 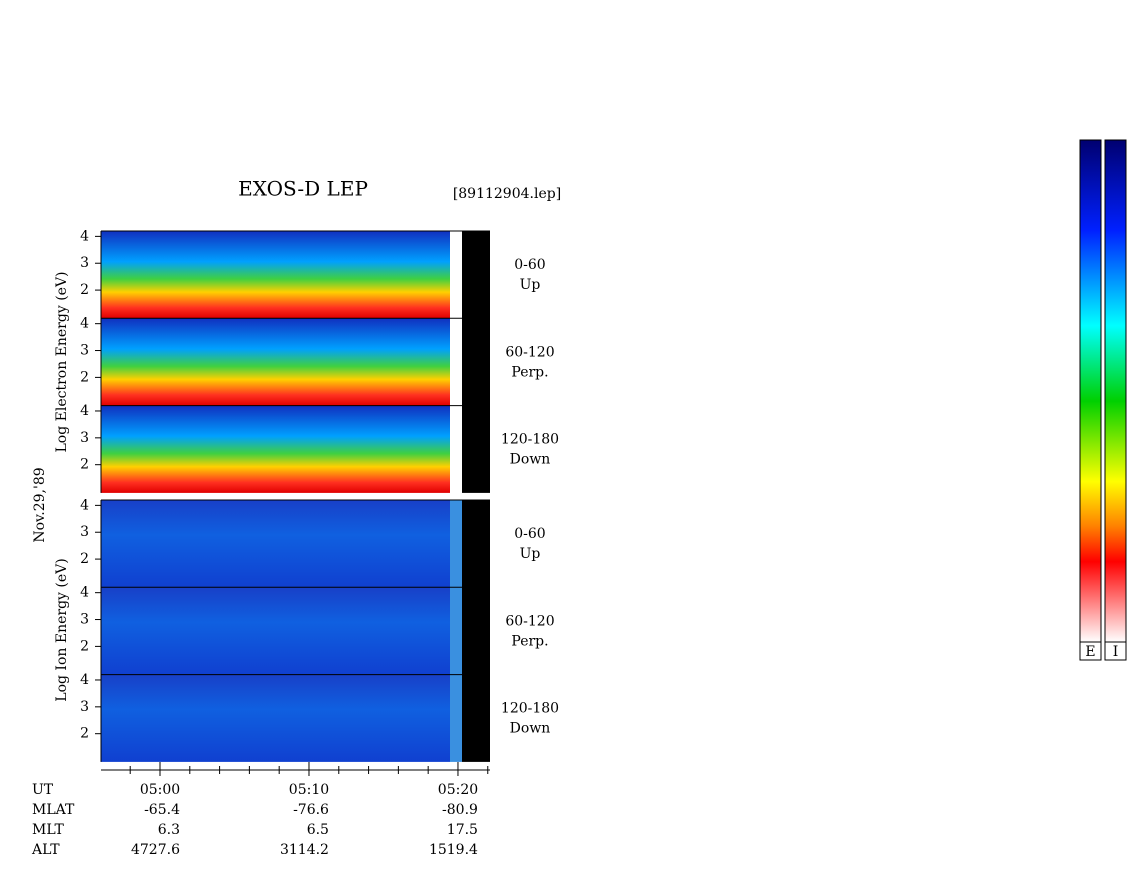 I want to click on colorbar-label: E, so click(x=1090, y=652).